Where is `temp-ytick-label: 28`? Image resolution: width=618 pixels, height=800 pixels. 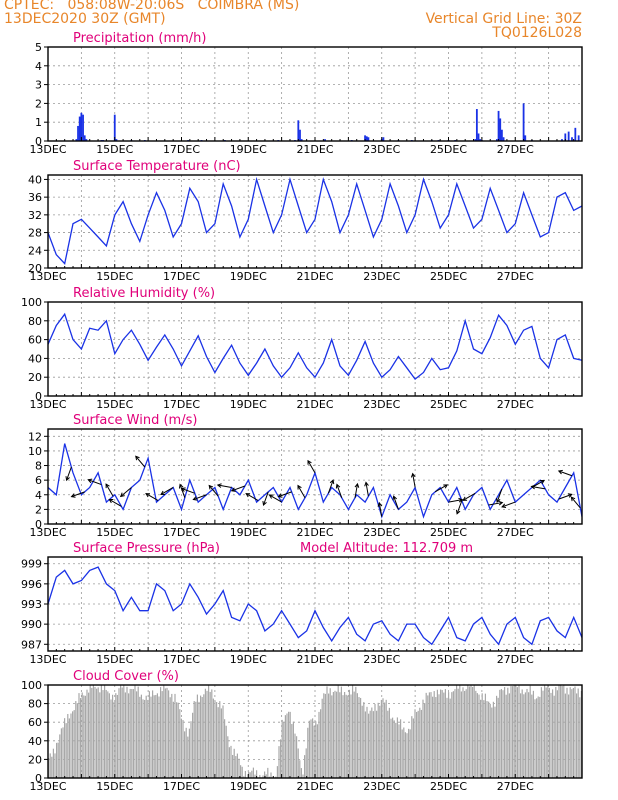
temp-ytick-label: 28 is located at coordinates (35, 233).